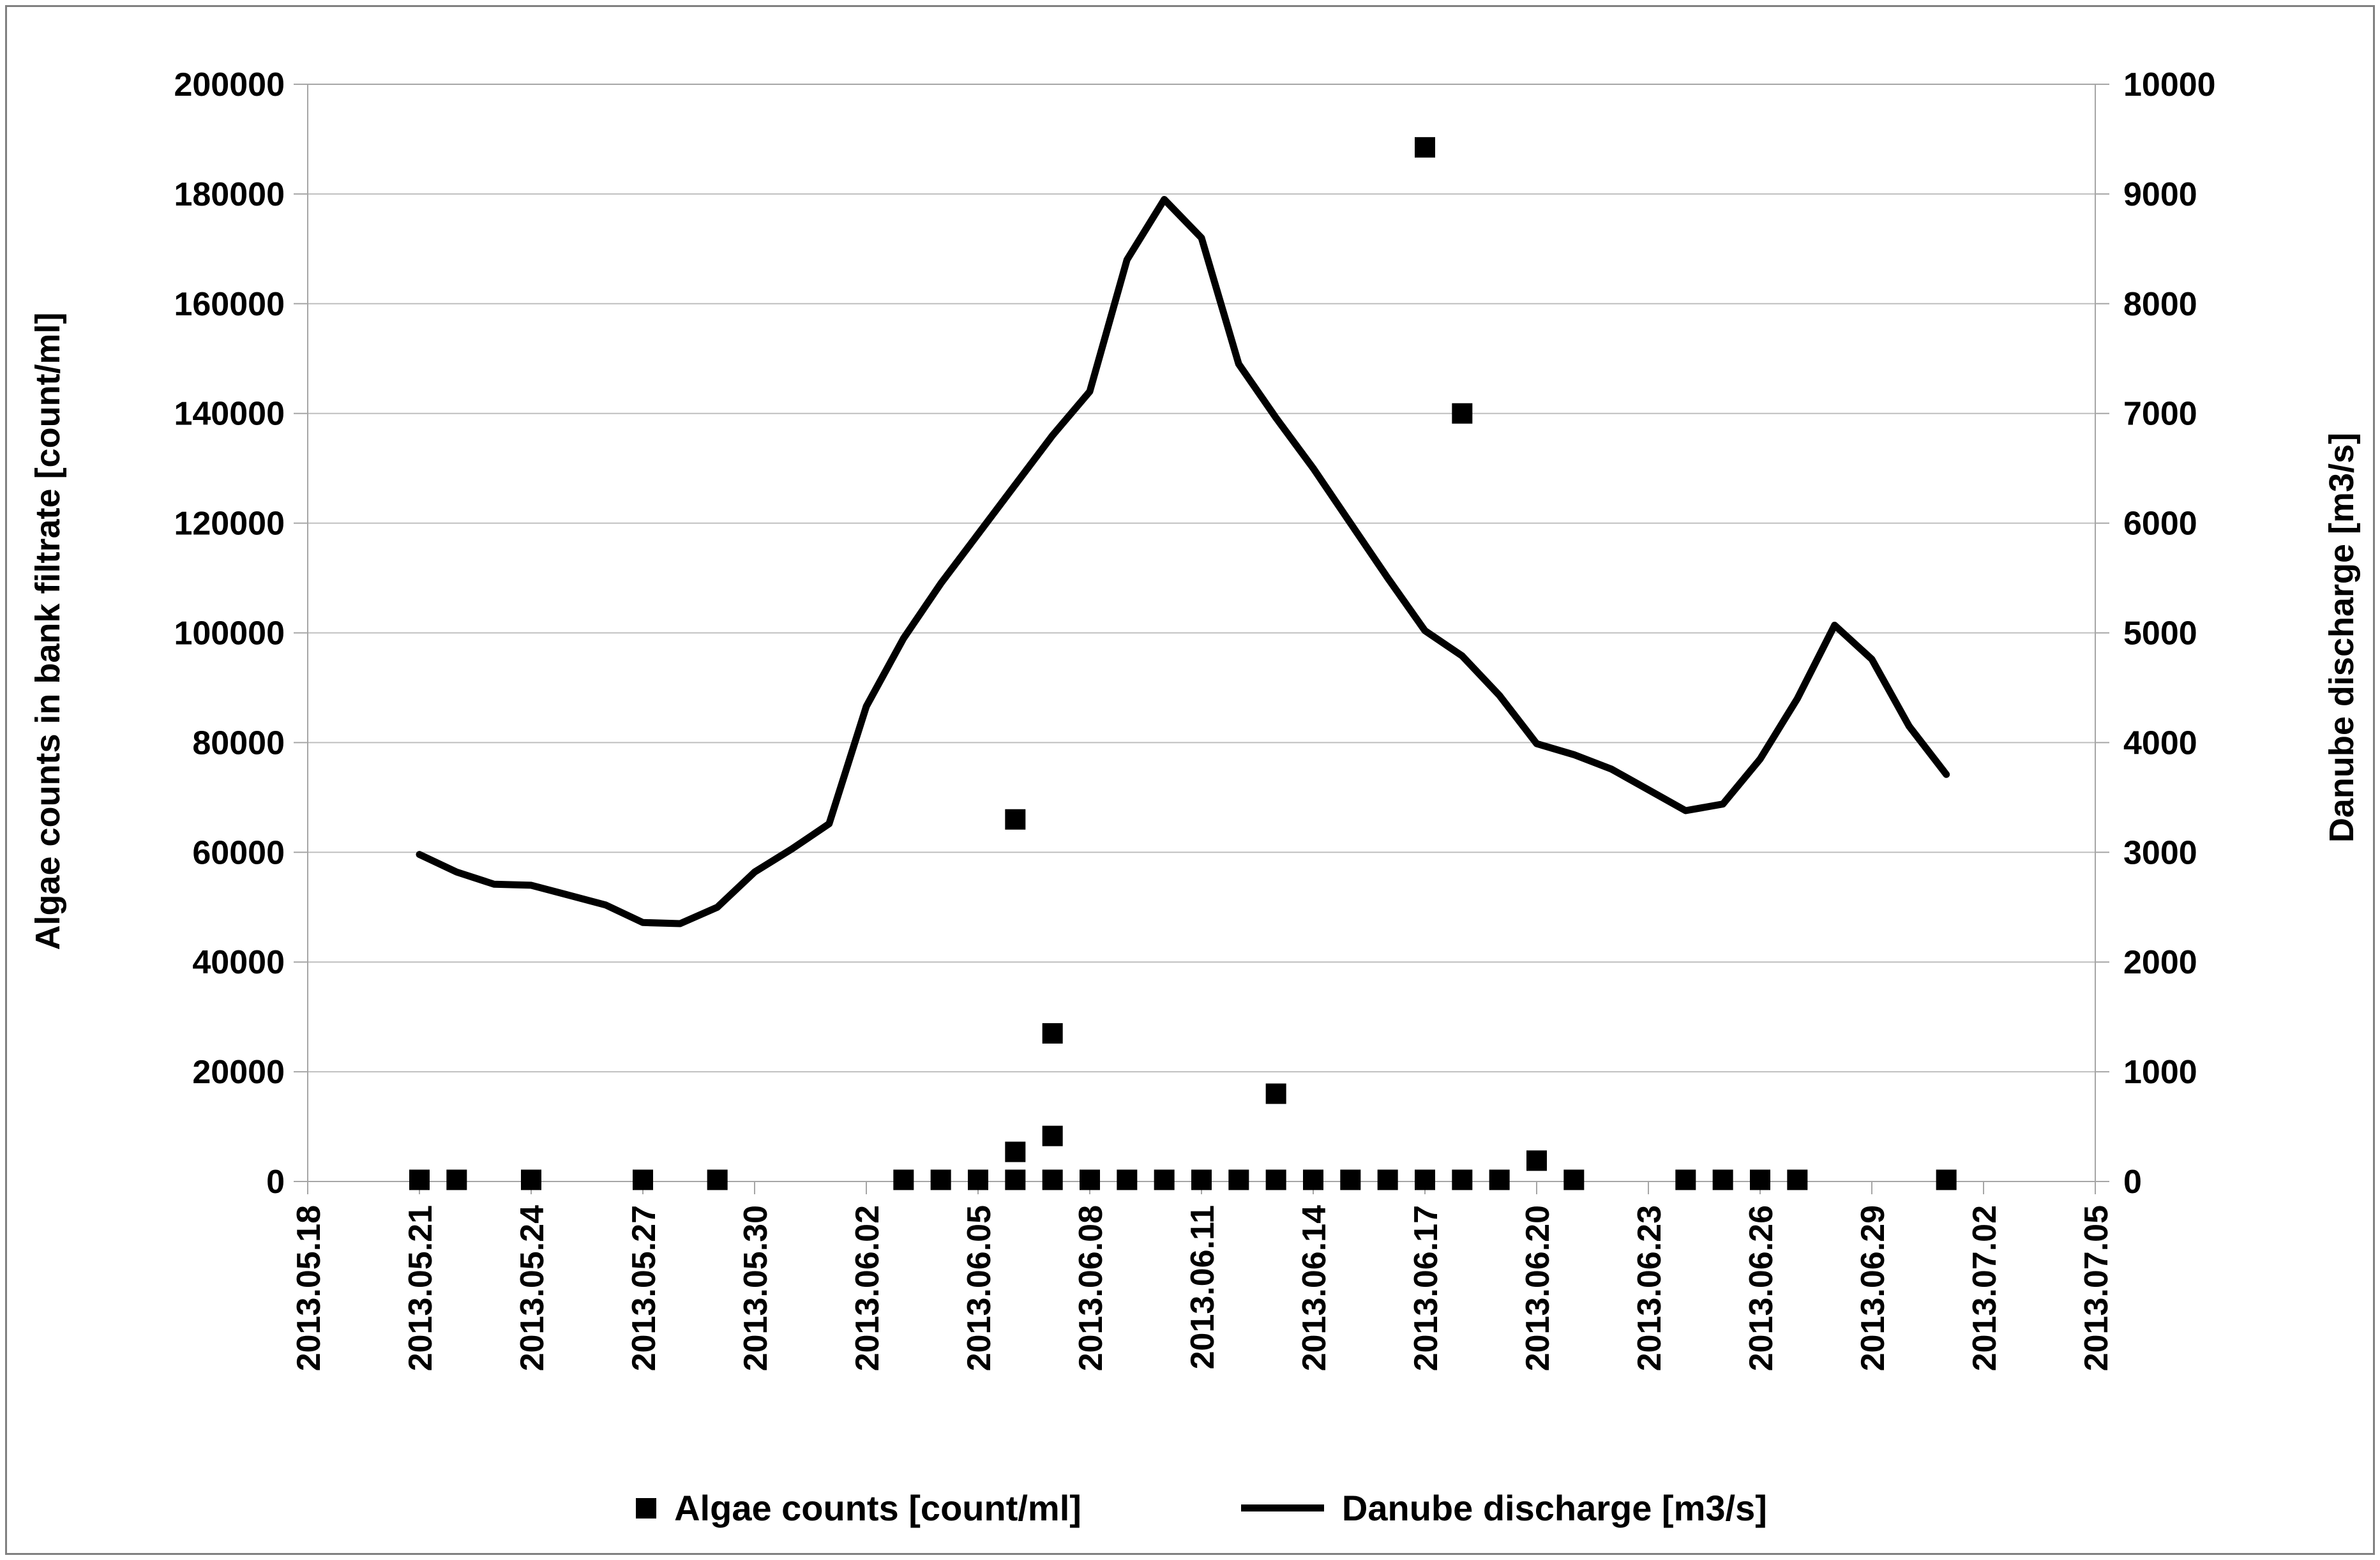  Describe the element at coordinates (2160, 963) in the screenshot. I see `y-axis-right-tick-label: 2000` at that location.